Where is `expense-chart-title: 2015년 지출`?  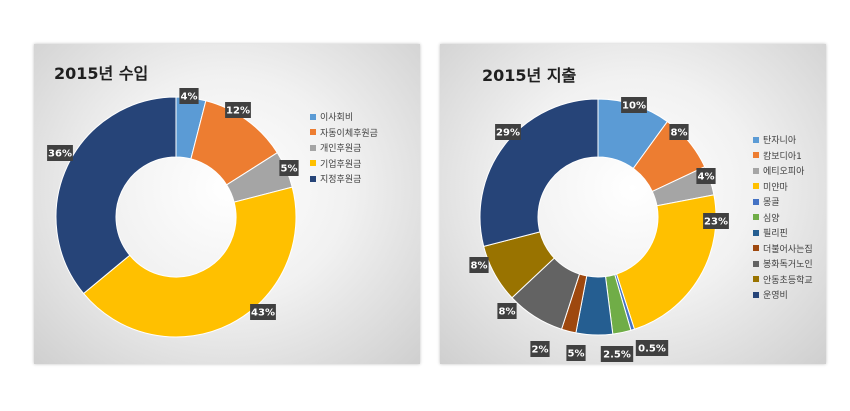
expense-chart-title: 2015년 지출 is located at coordinates (529, 75).